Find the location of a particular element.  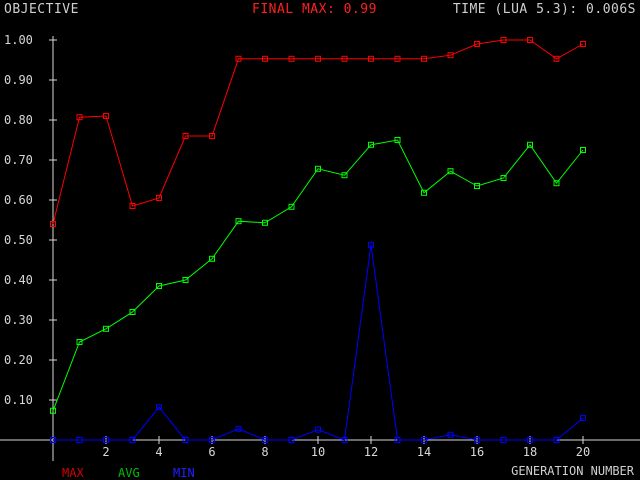

y-tick-label: 0.20 is located at coordinates (18, 360).